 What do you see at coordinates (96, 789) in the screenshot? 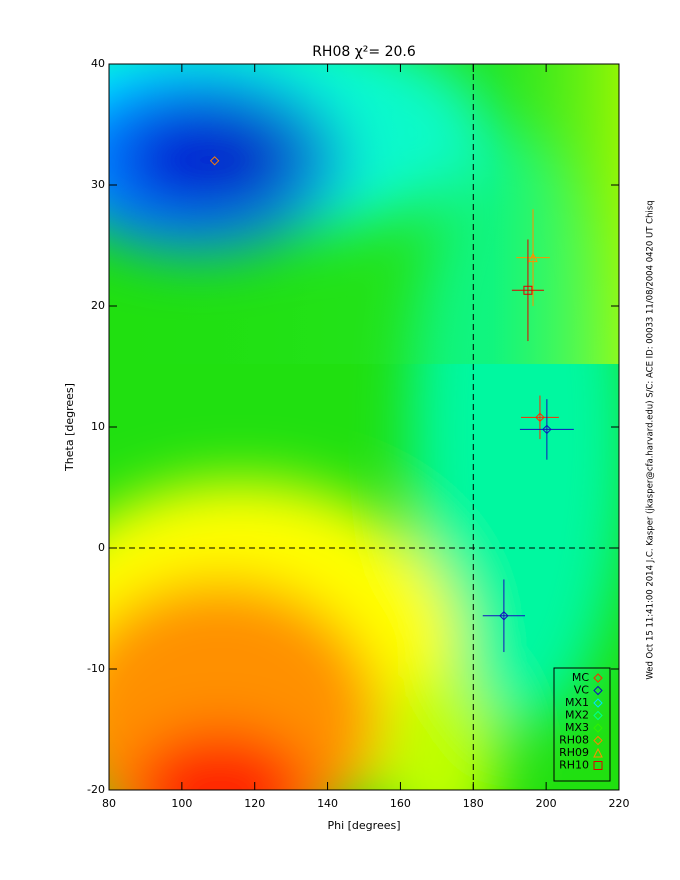
I see `y-tick-label: -20` at bounding box center [96, 789].